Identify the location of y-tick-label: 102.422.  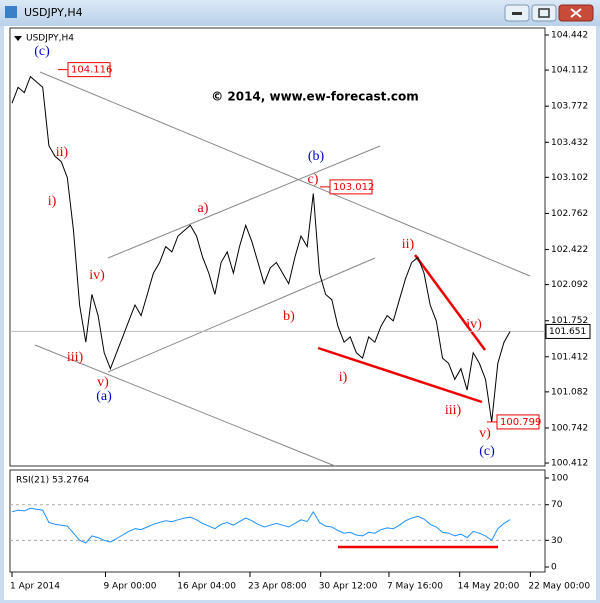
(569, 250).